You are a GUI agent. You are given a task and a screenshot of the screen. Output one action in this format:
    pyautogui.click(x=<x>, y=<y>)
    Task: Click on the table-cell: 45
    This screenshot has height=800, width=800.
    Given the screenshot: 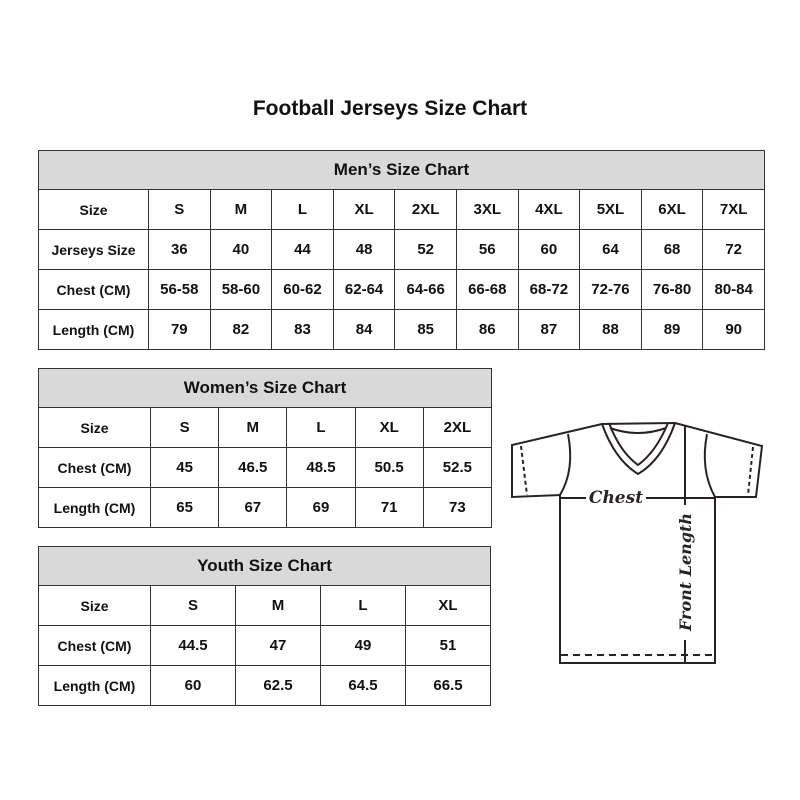 What is the action you would take?
    pyautogui.click(x=184, y=467)
    